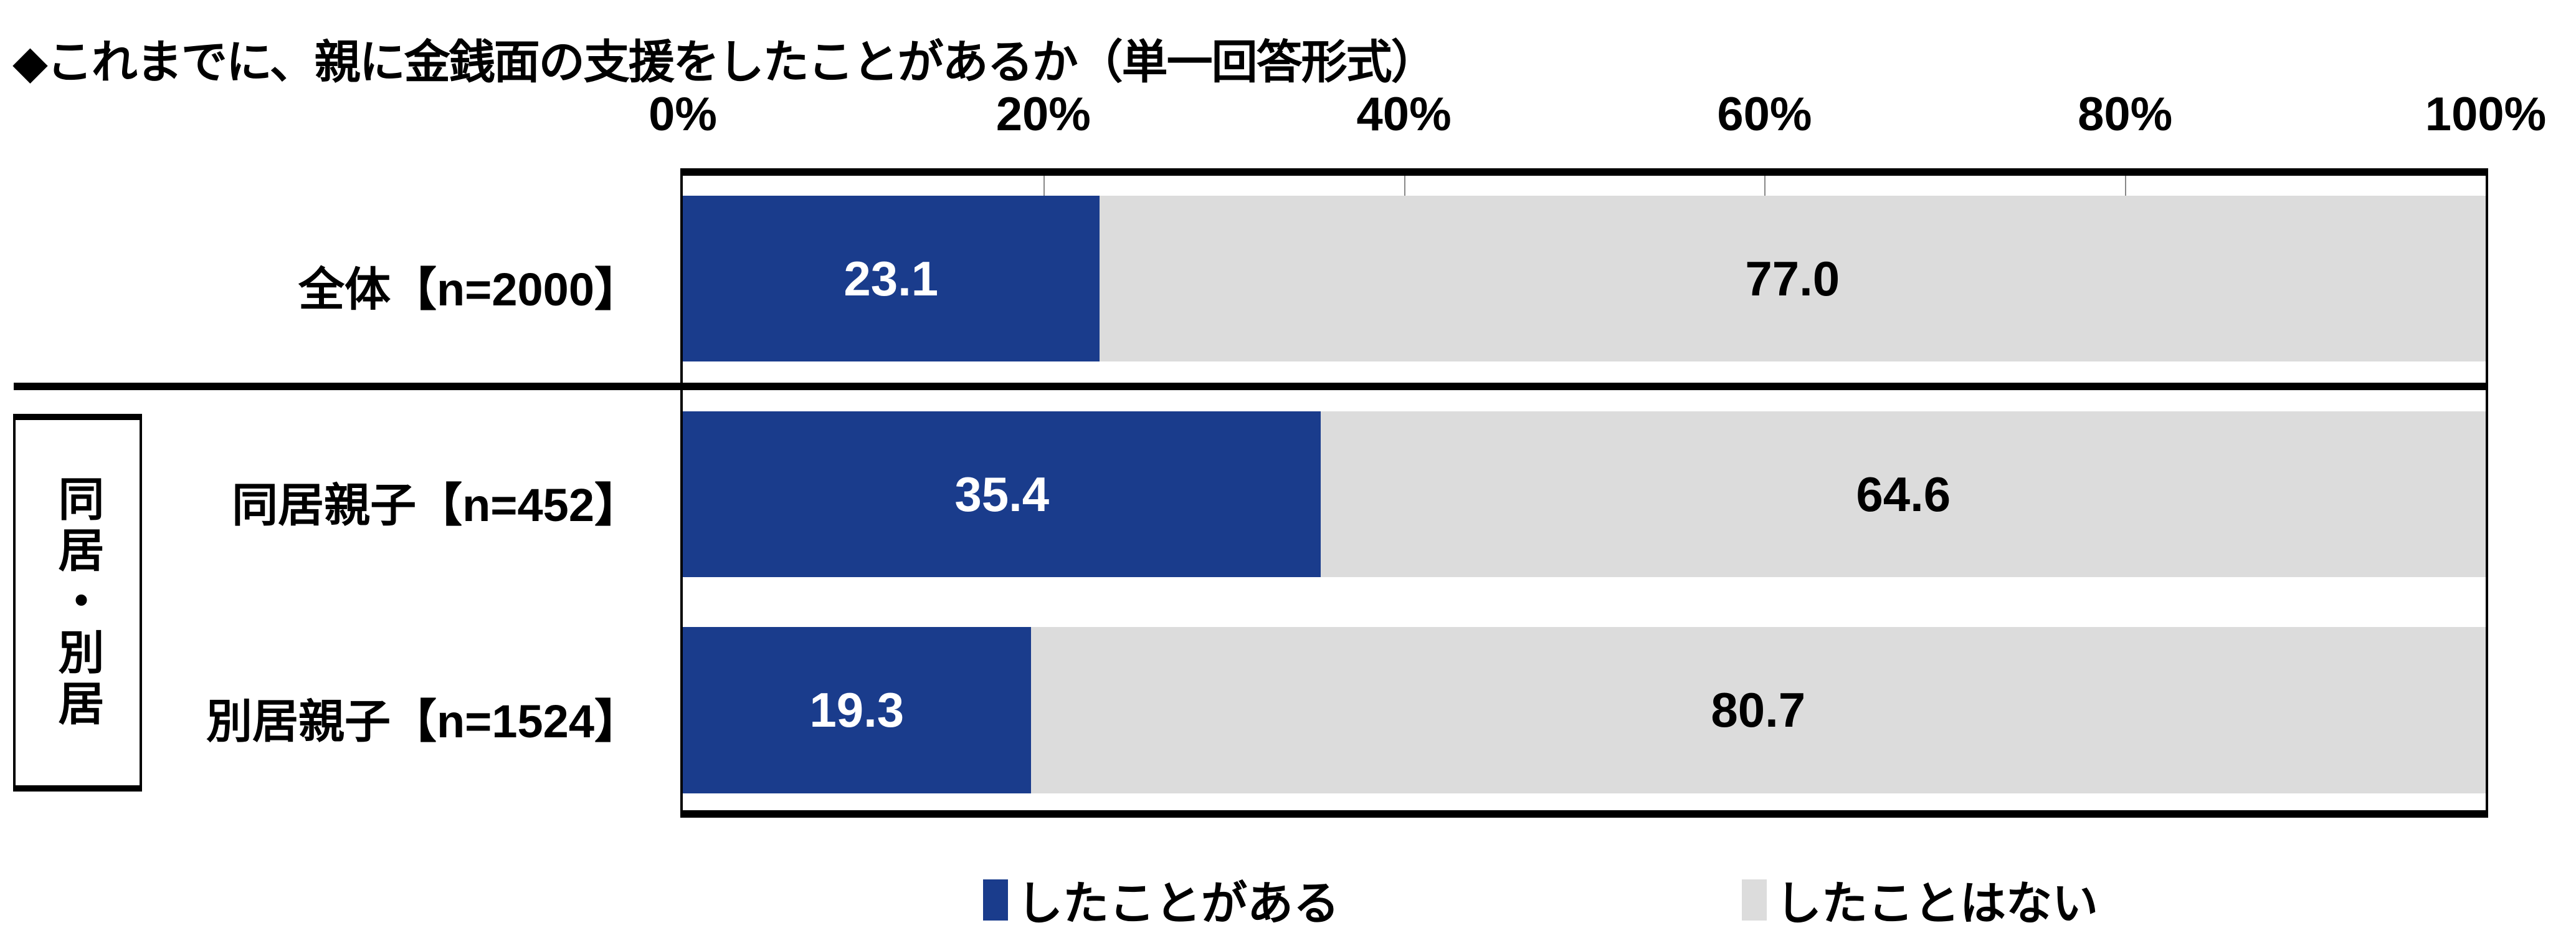 The image size is (2576, 933). I want to click on bar-segment: 23.1, so click(891, 278).